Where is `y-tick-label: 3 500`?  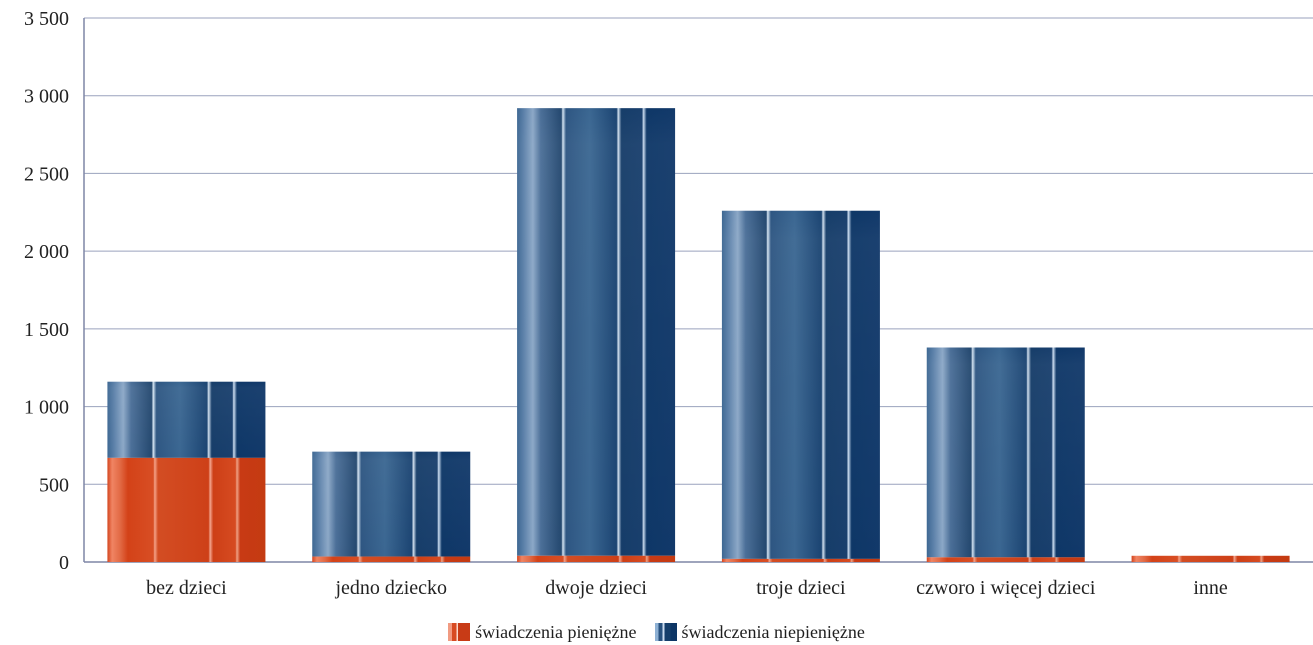 y-tick-label: 3 500 is located at coordinates (46, 19).